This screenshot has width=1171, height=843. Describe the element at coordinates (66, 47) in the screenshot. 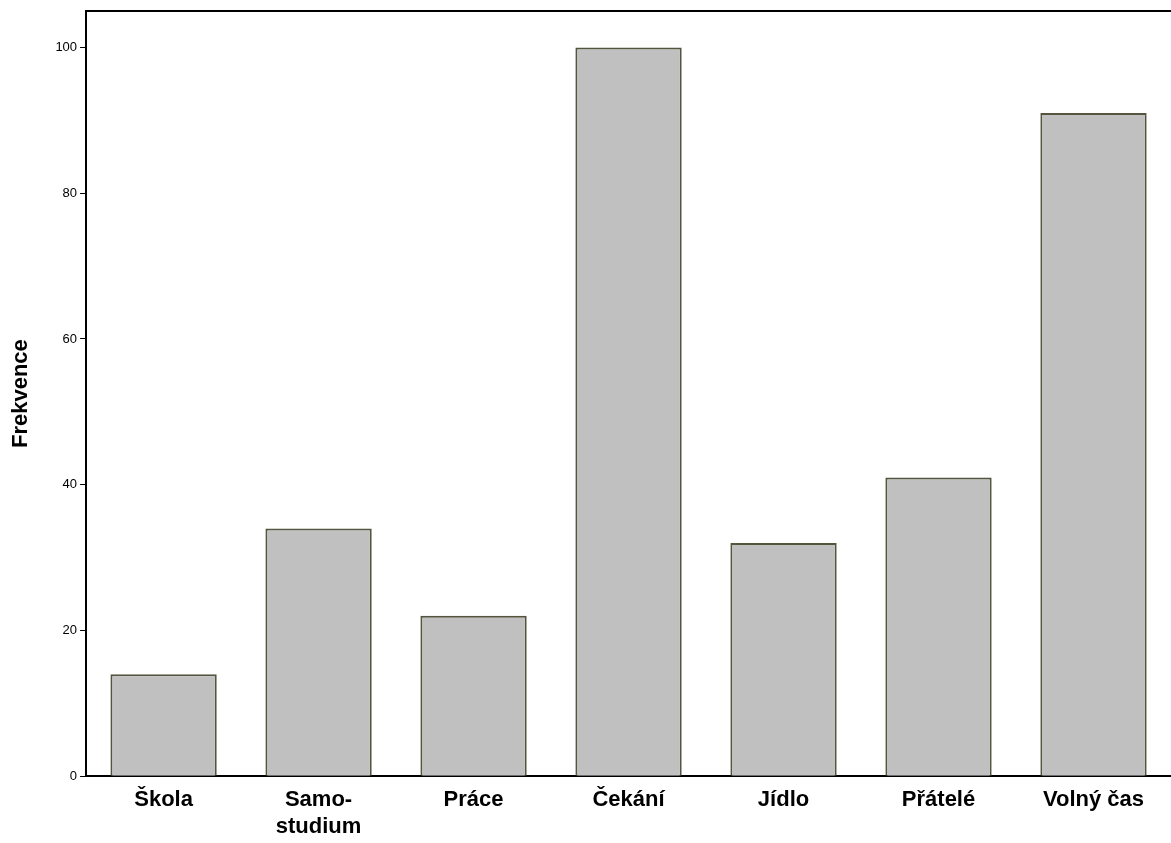

I see `y-tick-label: 100` at that location.